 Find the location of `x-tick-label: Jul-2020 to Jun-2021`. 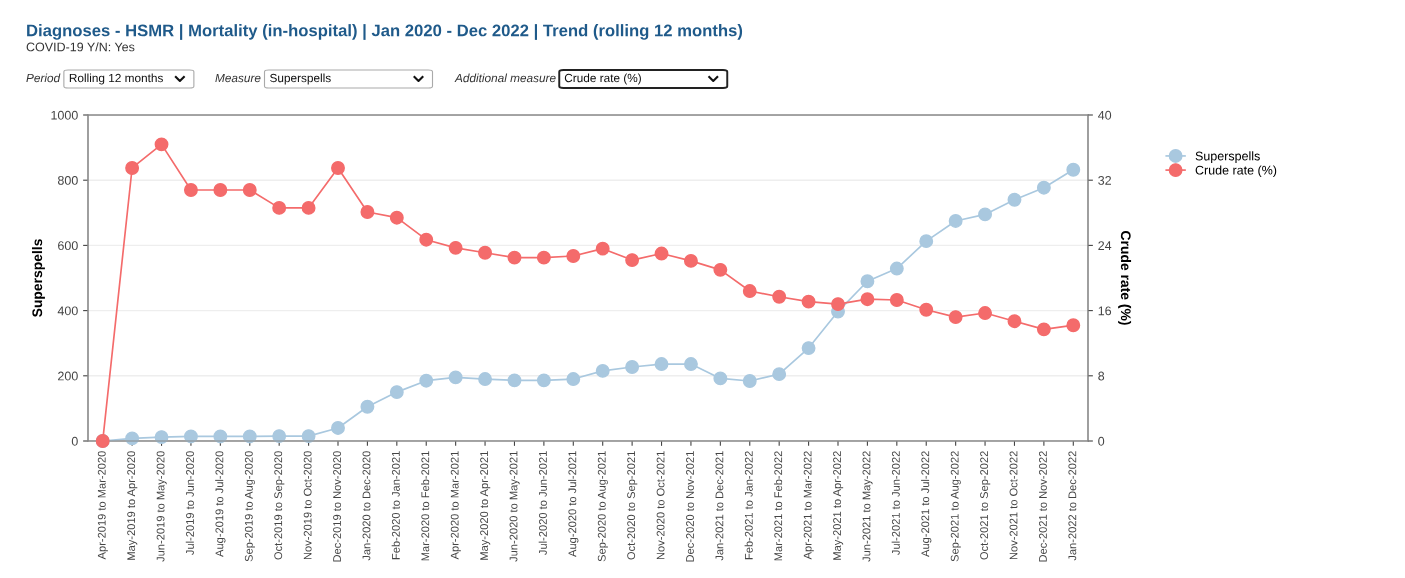

x-tick-label: Jul-2020 to Jun-2021 is located at coordinates (542, 503).